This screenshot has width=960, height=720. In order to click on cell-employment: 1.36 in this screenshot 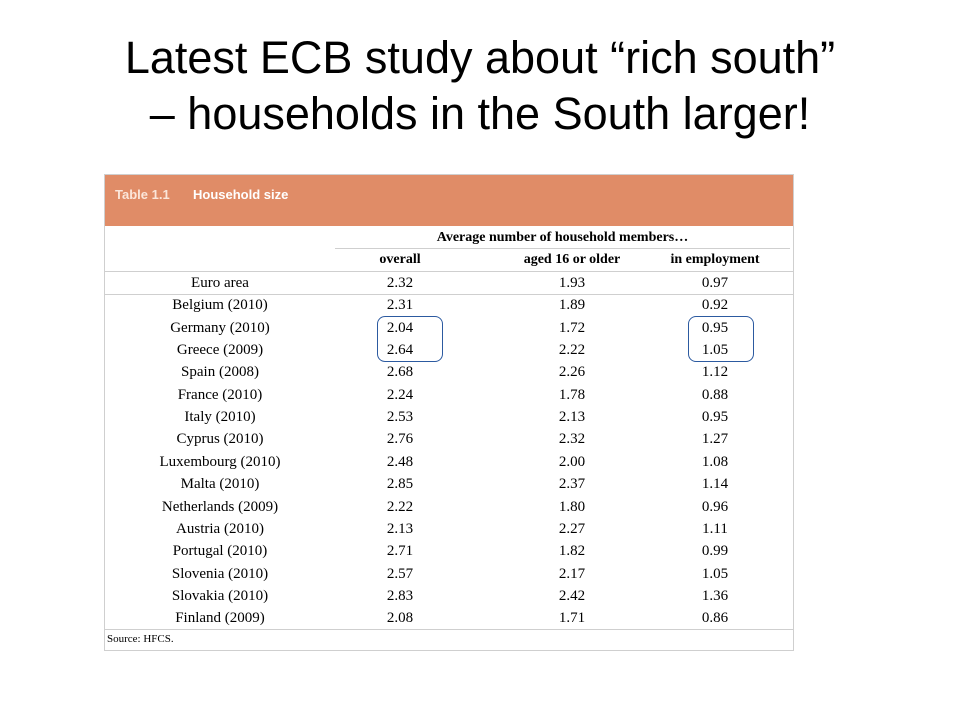, I will do `click(715, 595)`.